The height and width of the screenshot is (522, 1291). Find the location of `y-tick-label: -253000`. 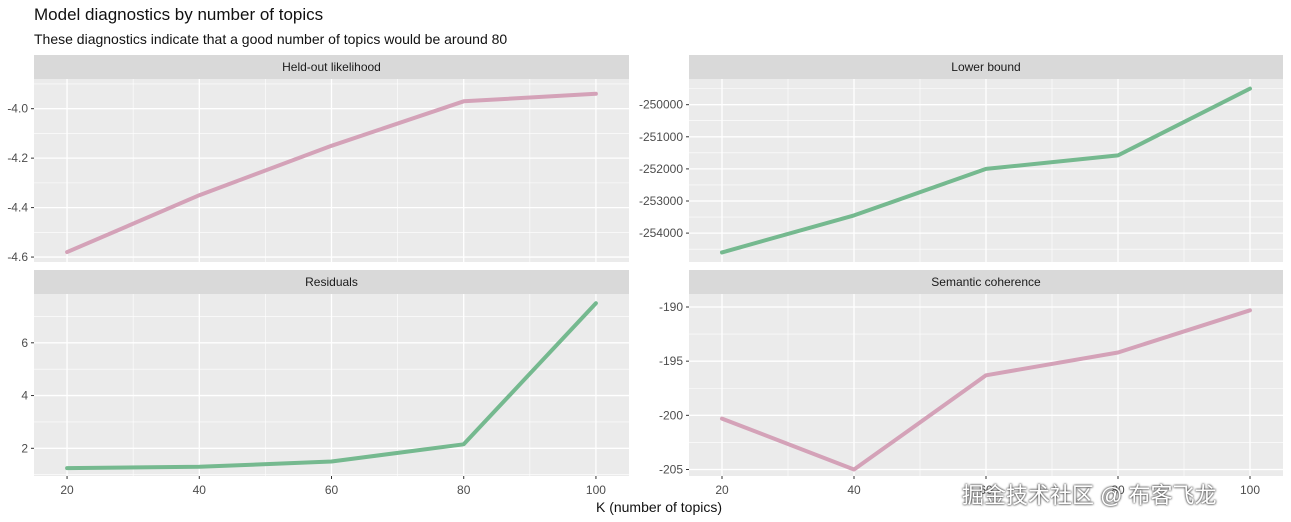

y-tick-label: -253000 is located at coordinates (661, 201).